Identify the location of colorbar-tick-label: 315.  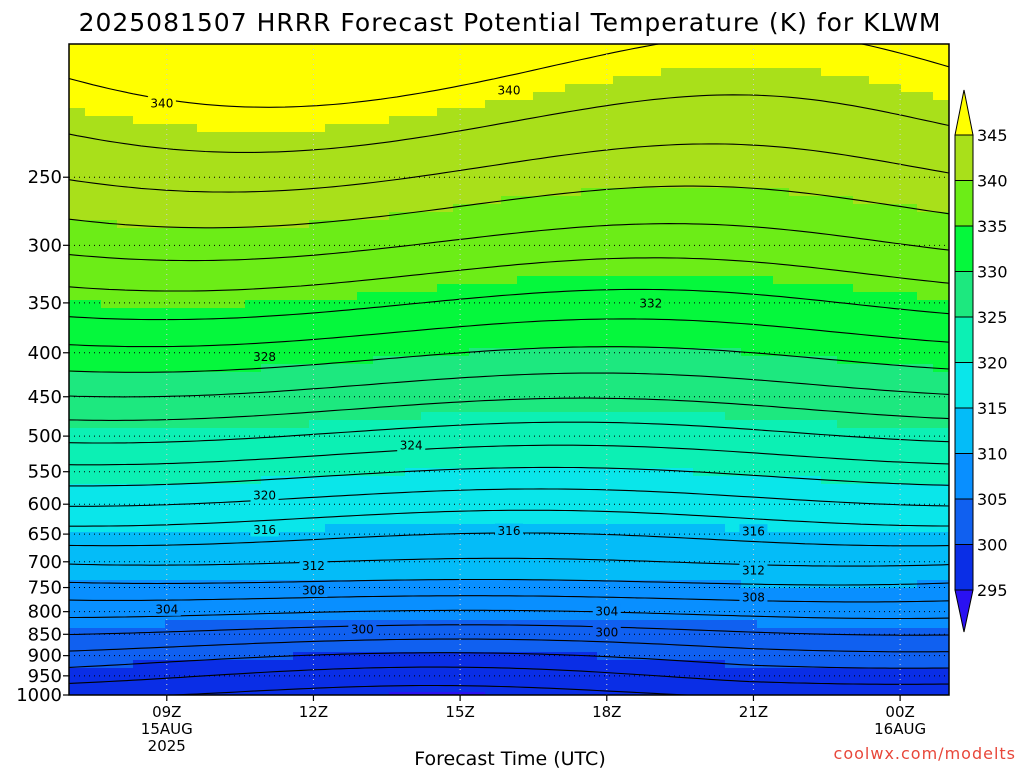
(992, 408).